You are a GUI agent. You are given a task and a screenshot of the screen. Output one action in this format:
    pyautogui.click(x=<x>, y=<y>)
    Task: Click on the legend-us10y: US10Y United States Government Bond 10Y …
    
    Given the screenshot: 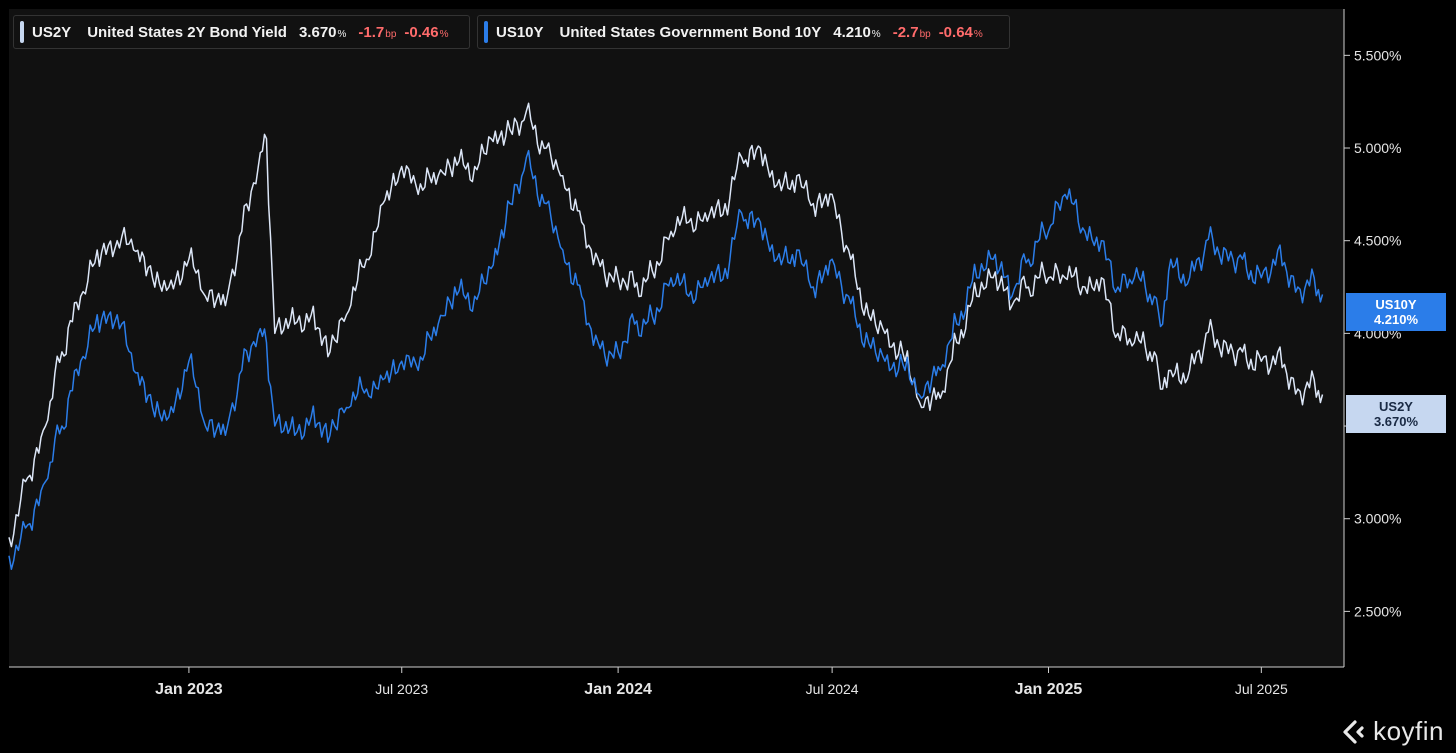 What is the action you would take?
    pyautogui.click(x=743, y=32)
    